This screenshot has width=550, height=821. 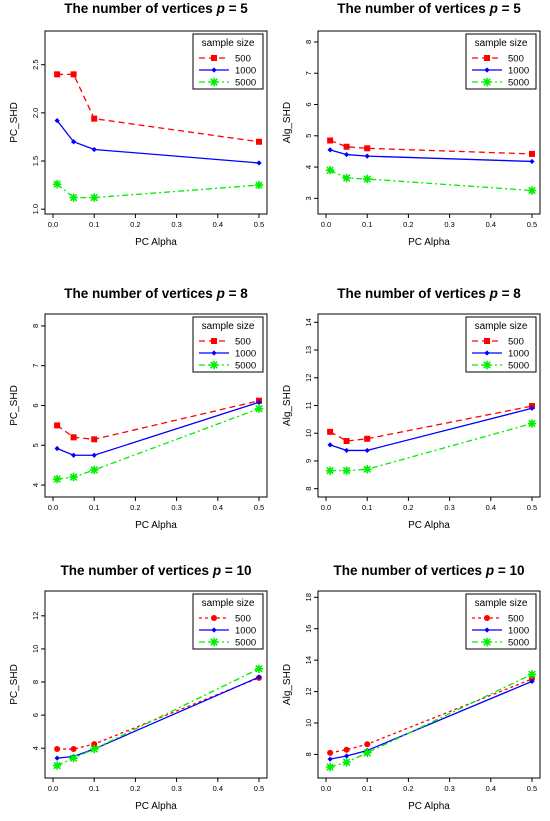 I want to click on legend-title: sample size, so click(x=501, y=603).